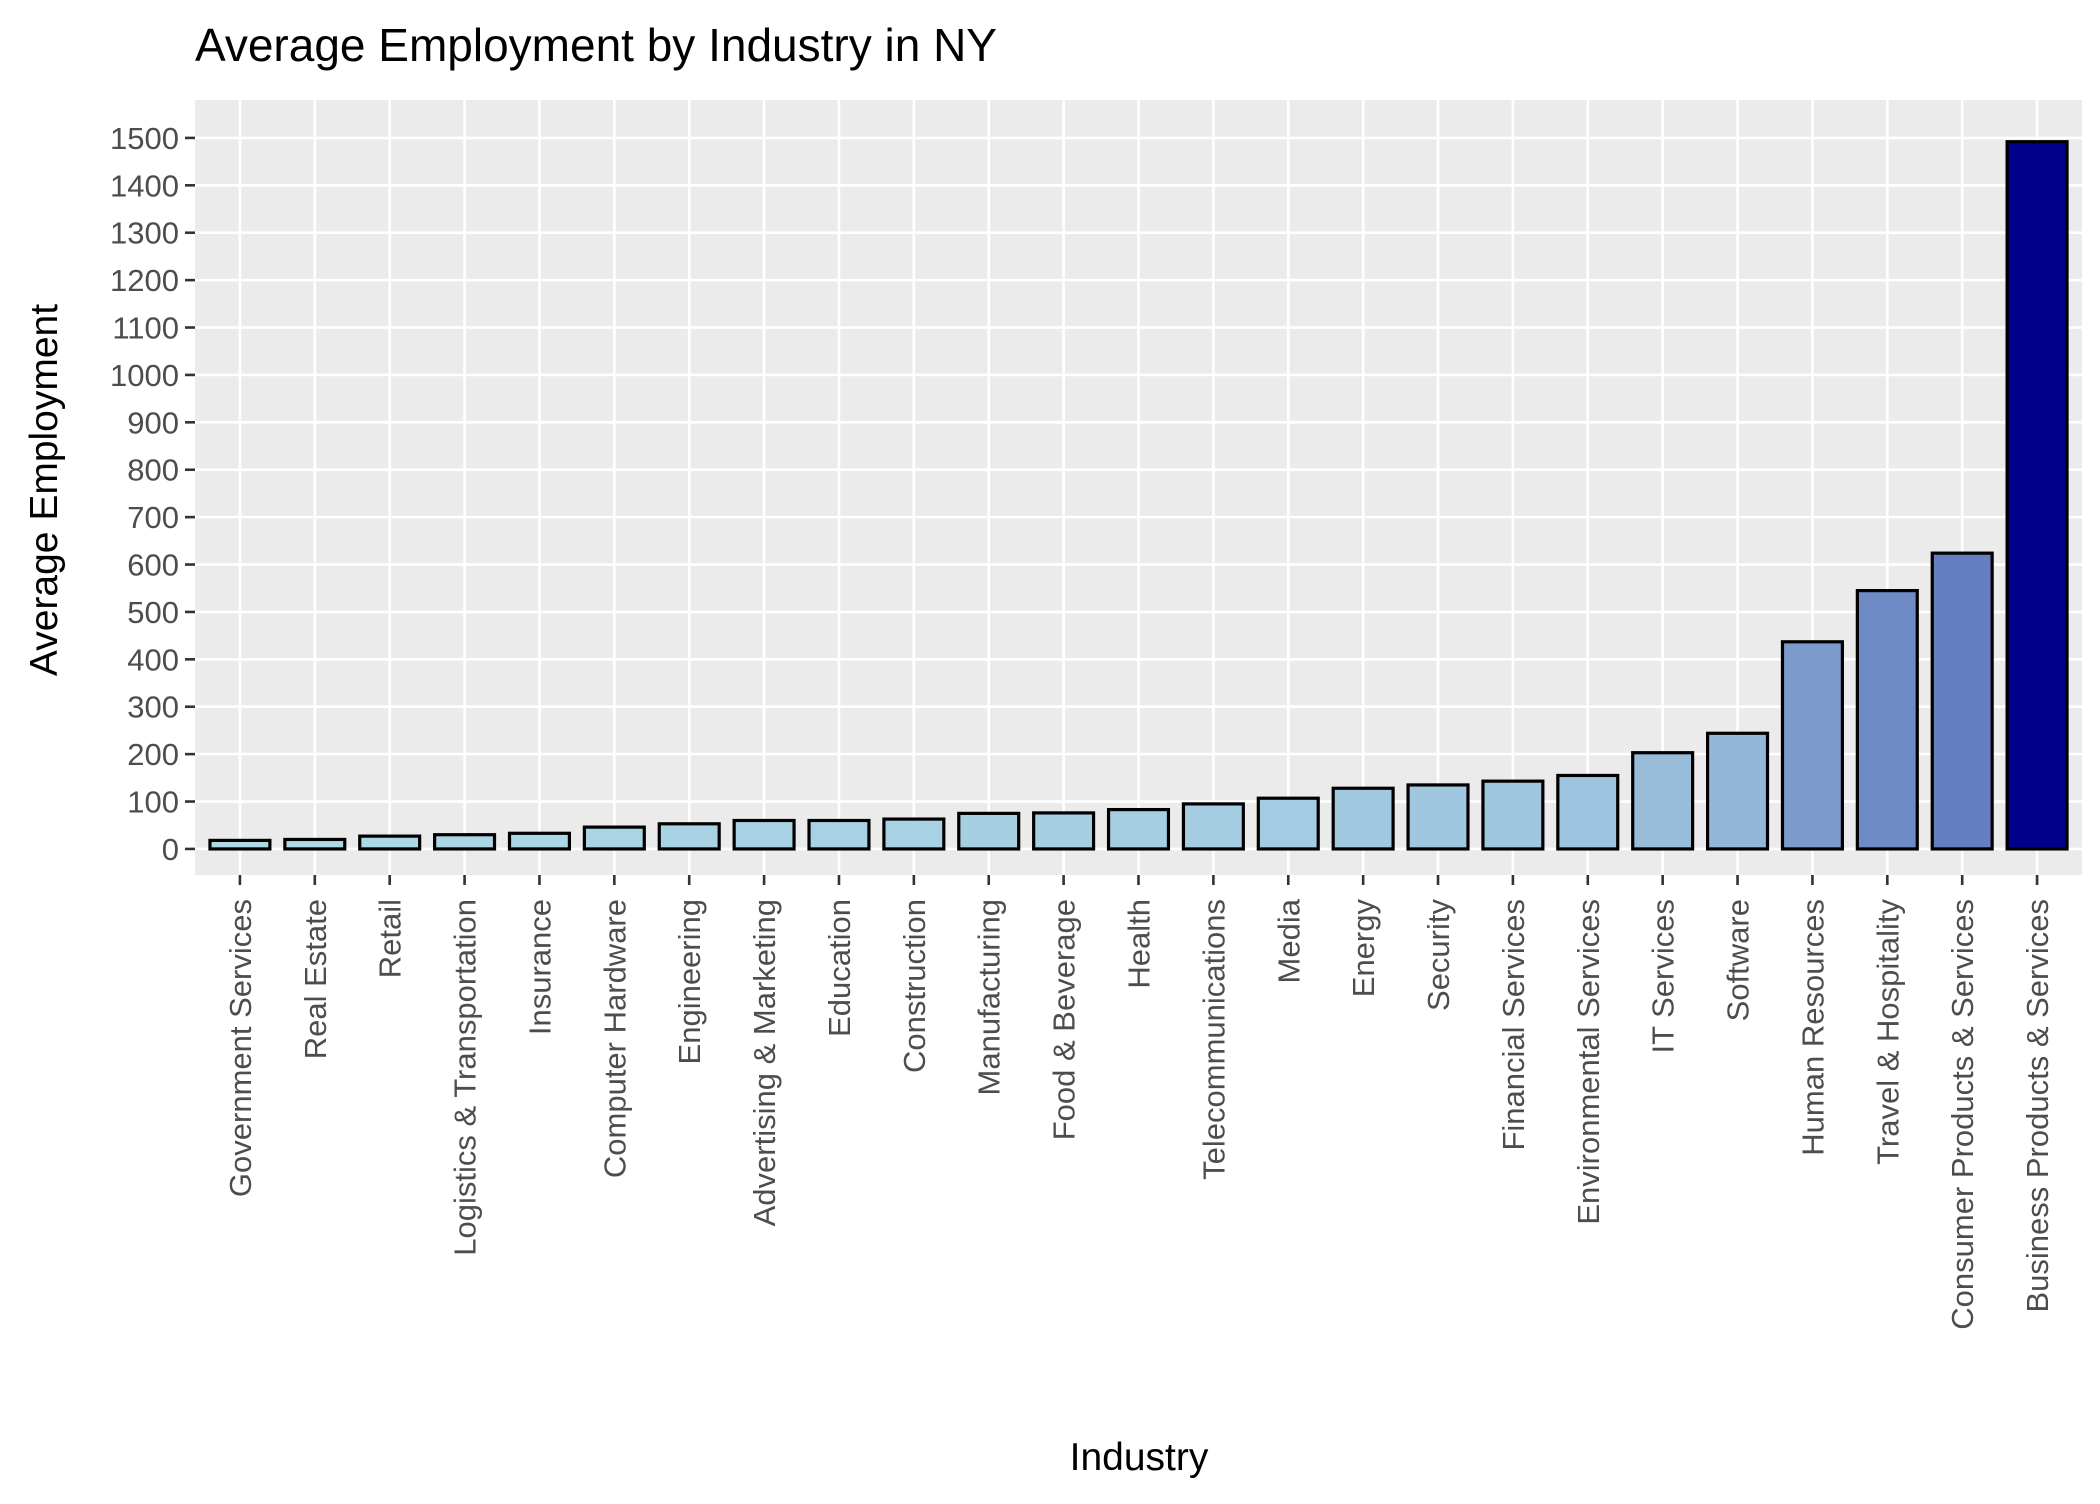 This screenshot has height=1504, width=2100. Describe the element at coordinates (614, 1038) in the screenshot. I see `x-tick-label: Computer Hardware` at that location.